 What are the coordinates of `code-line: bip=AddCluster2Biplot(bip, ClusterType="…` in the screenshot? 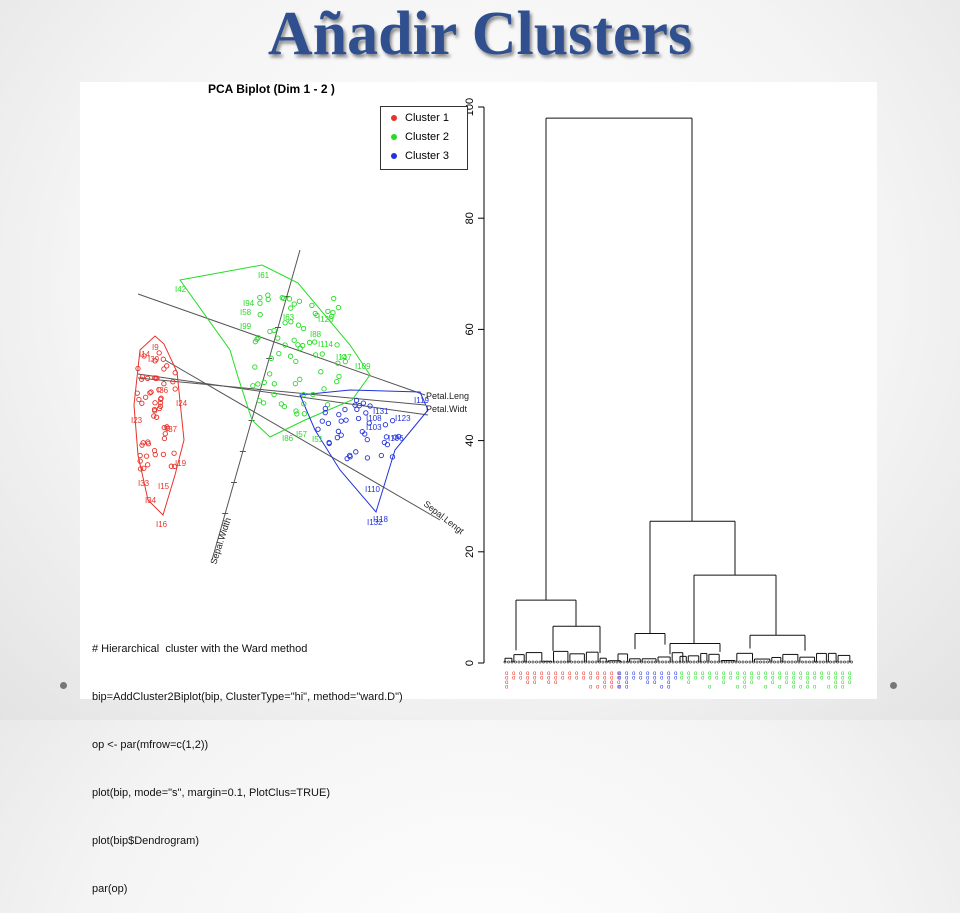 It's located at (247, 697).